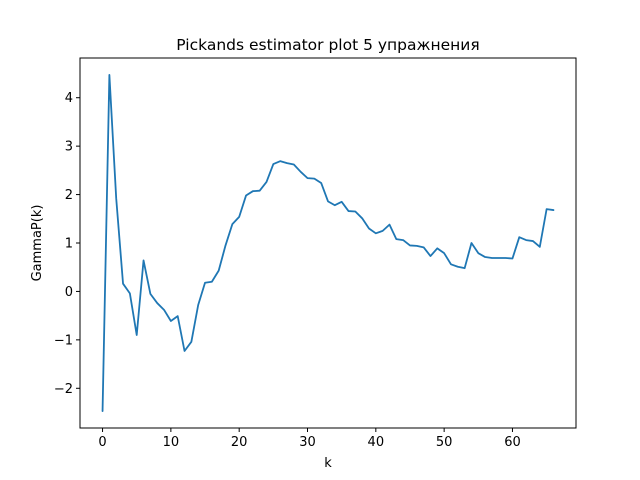 The height and width of the screenshot is (480, 640). What do you see at coordinates (37, 243) in the screenshot?
I see `y-axis-label: GammaP(k)` at bounding box center [37, 243].